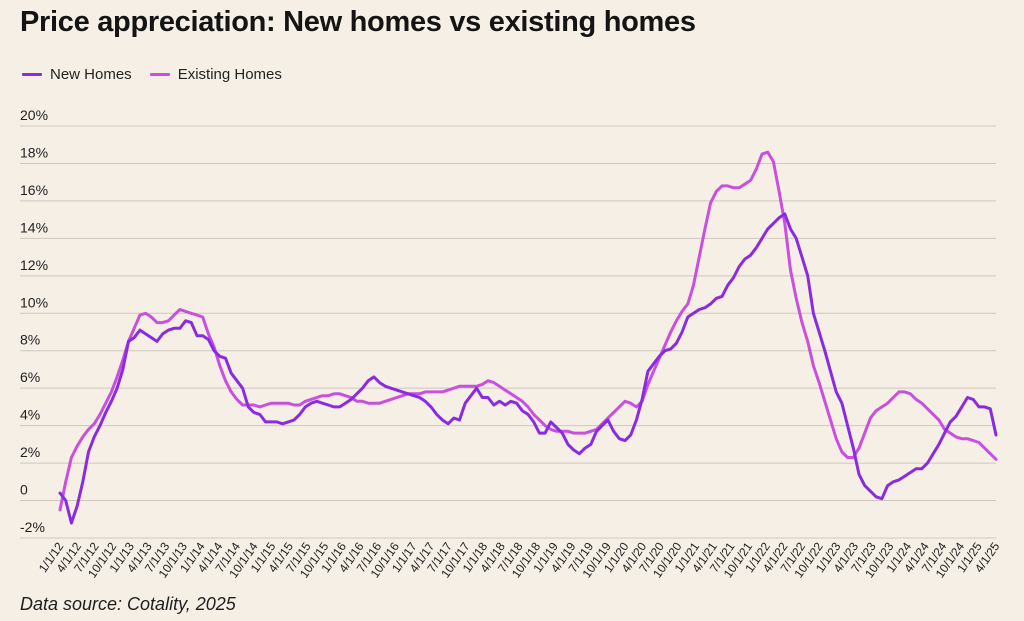 This screenshot has width=1024, height=621. I want to click on legend-swatch-existing-homes, so click(159, 74).